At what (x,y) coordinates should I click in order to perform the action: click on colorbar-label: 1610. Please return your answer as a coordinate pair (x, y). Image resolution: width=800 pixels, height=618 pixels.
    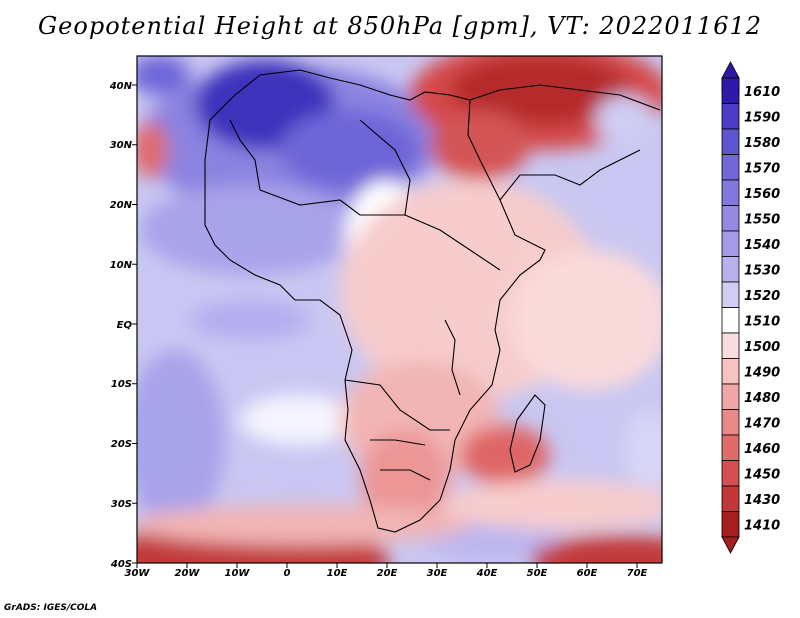
    Looking at the image, I should click on (762, 92).